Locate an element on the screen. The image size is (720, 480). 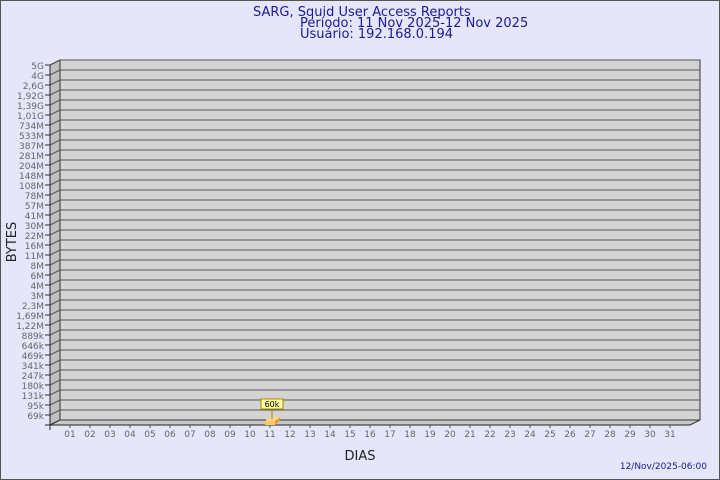
y-tick-label: 16M is located at coordinates (34, 247).